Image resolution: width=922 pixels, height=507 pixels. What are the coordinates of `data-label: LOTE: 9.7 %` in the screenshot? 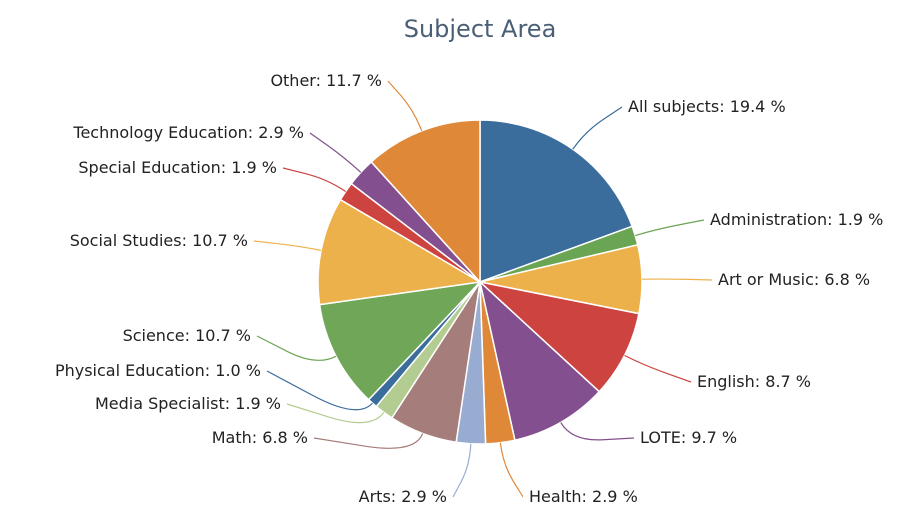 It's located at (688, 437).